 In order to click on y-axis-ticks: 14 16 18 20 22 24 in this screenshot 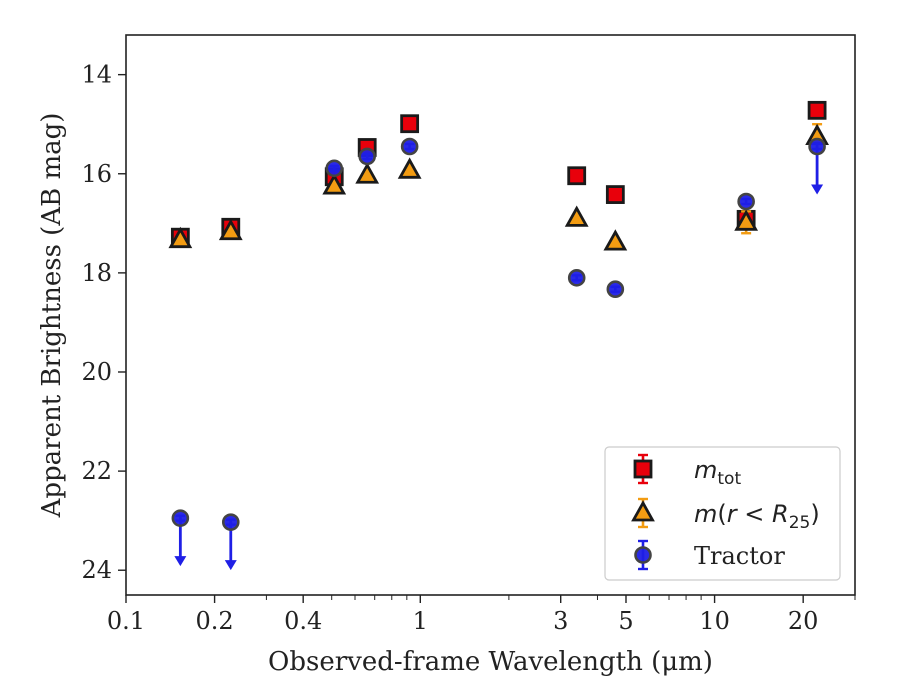, I will do `click(103, 322)`.